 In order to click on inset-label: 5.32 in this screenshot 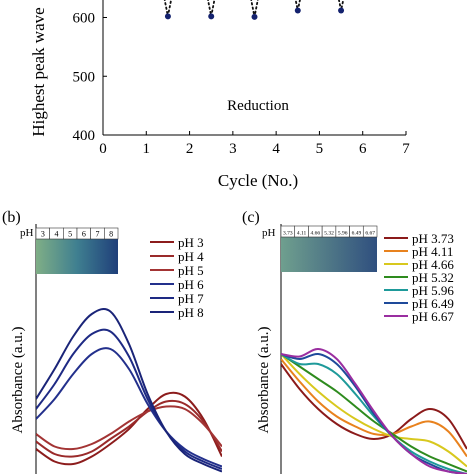, I will do `click(329, 234)`.